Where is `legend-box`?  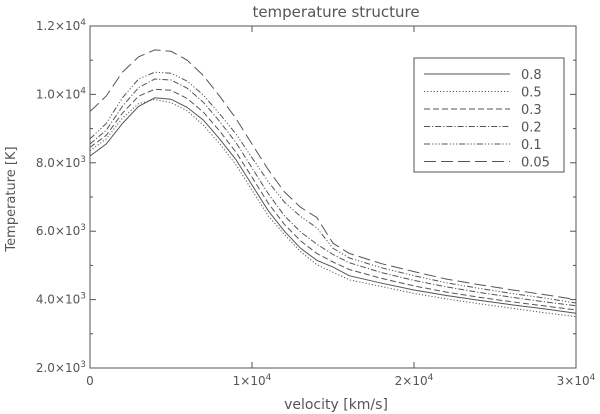 legend-box is located at coordinates (489, 115).